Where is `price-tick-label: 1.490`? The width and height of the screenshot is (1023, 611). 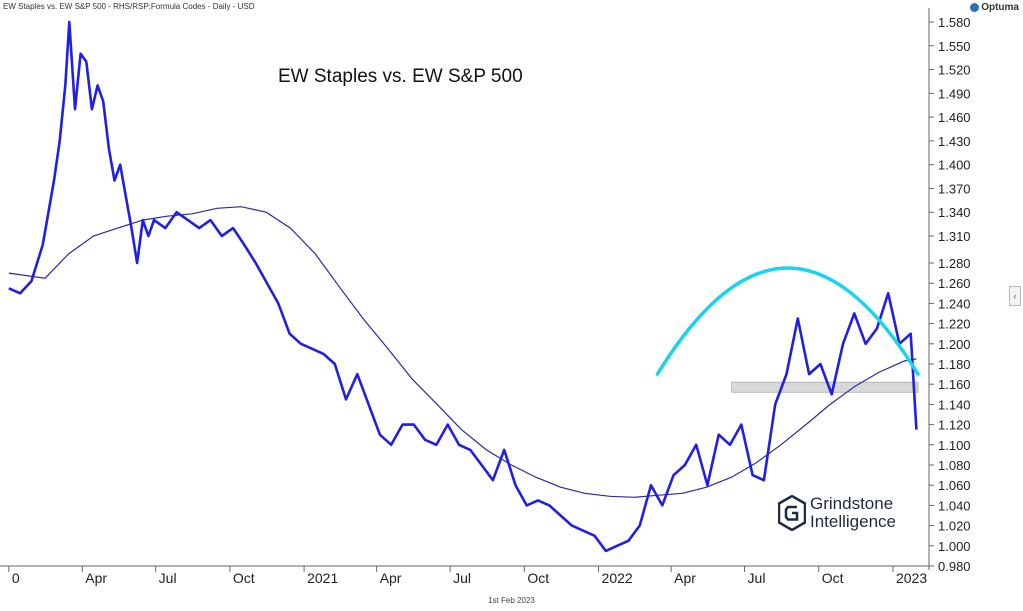
price-tick-label: 1.490 is located at coordinates (954, 93).